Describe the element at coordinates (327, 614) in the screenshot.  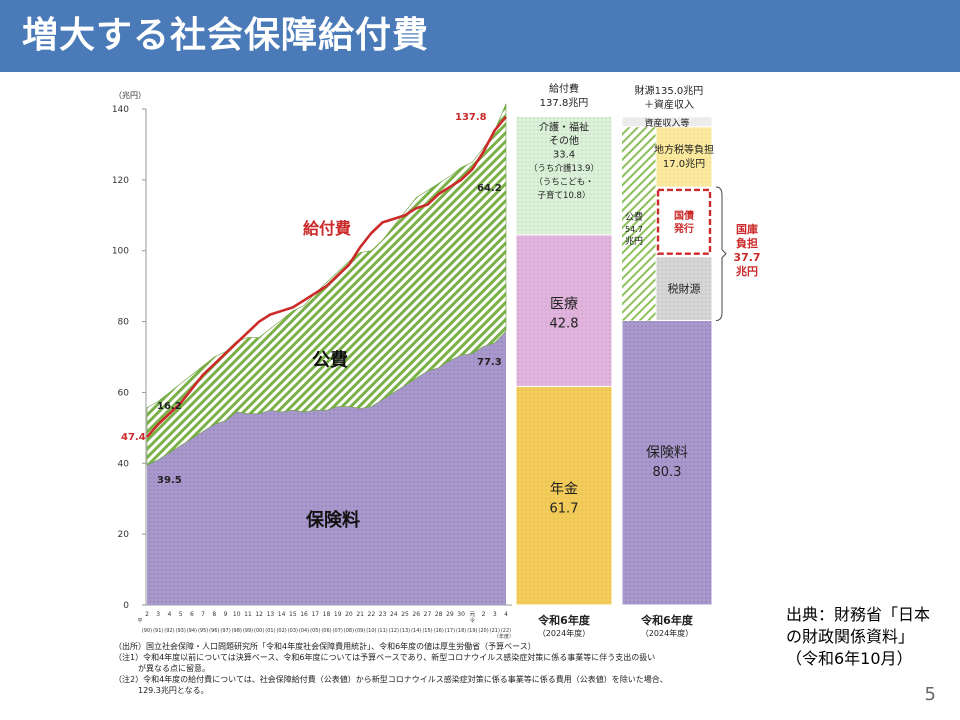
I see `x-tick-label: 18` at that location.